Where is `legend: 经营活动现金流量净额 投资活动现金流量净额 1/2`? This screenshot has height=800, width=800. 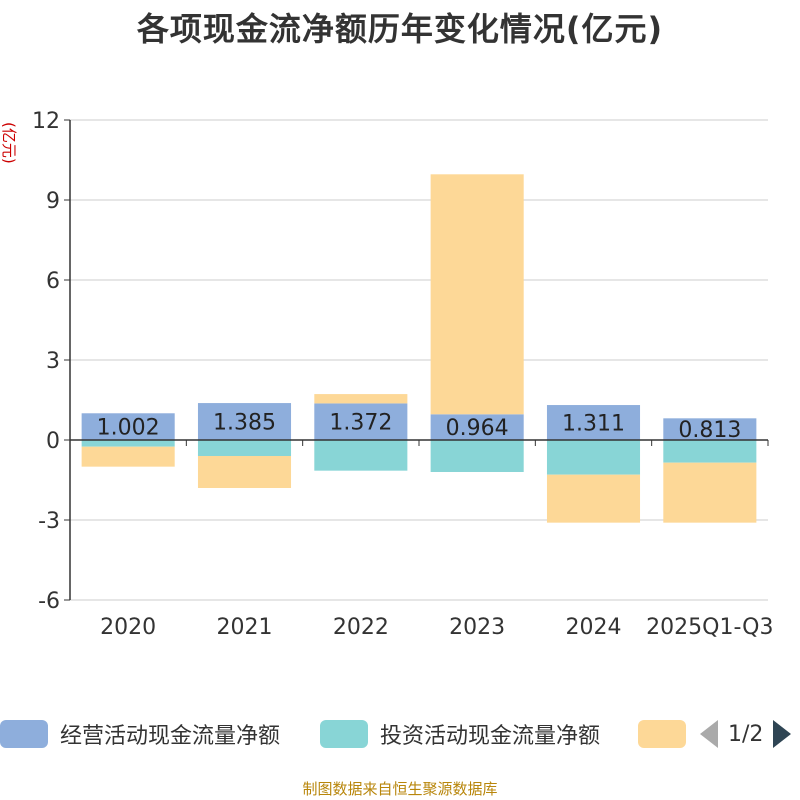
legend: 经营活动现金流量净额 投资活动现金流量净额 1/2 is located at coordinates (400, 736).